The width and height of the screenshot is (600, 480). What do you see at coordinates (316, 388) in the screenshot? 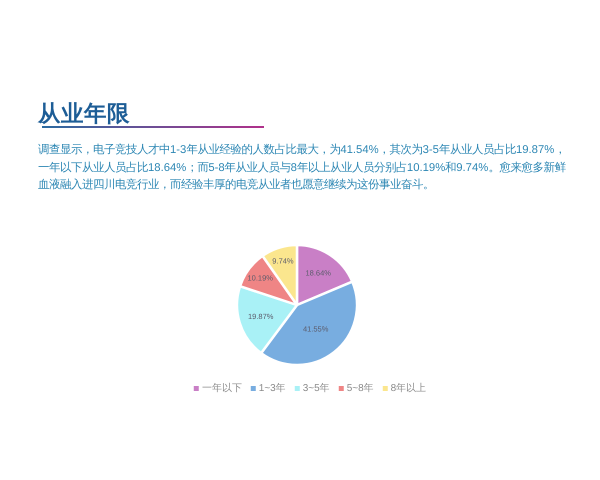
I see `legend-label: 3~5年` at bounding box center [316, 388].